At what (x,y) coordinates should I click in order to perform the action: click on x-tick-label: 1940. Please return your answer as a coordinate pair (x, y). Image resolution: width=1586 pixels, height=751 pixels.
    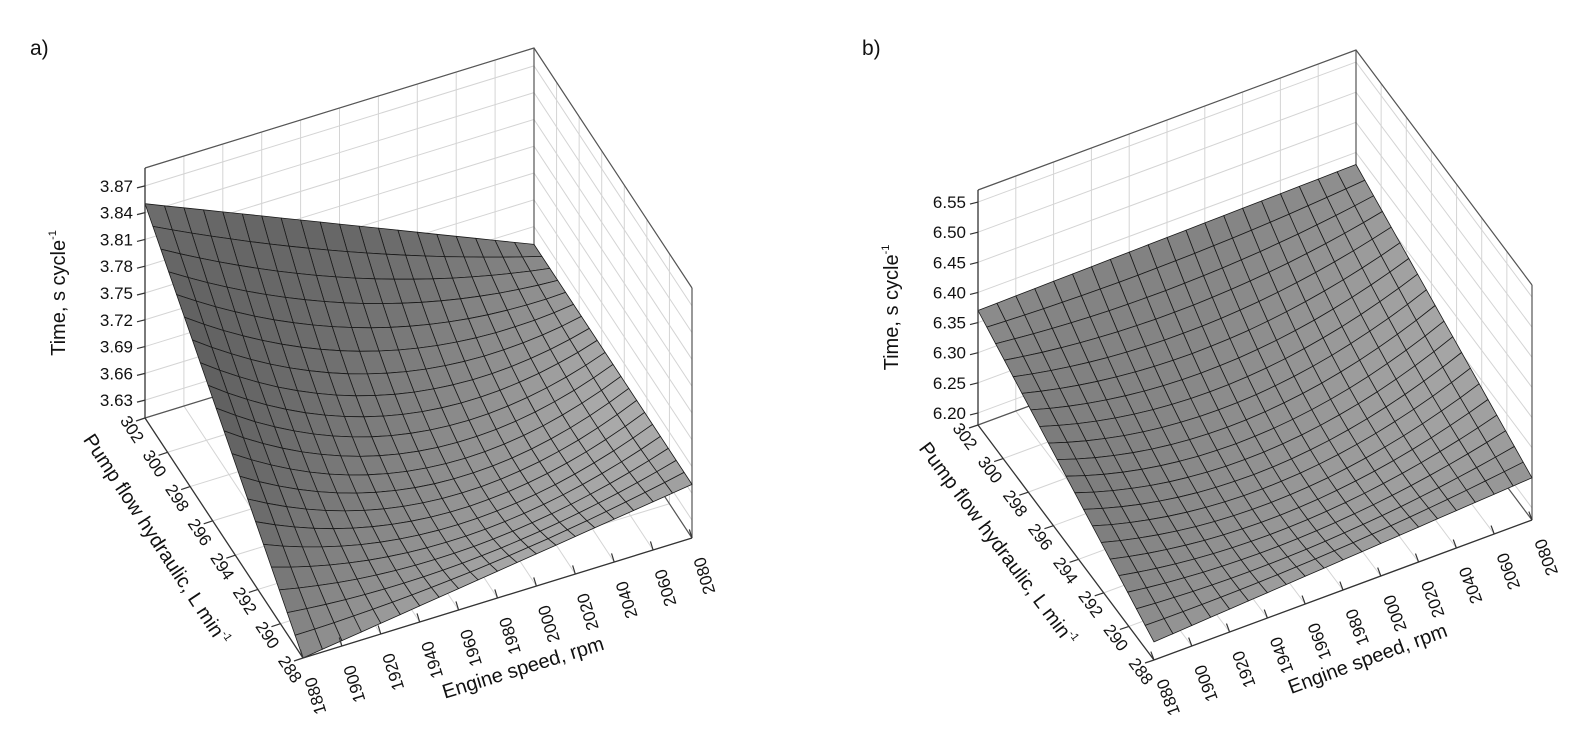
    Looking at the image, I should click on (1281, 655).